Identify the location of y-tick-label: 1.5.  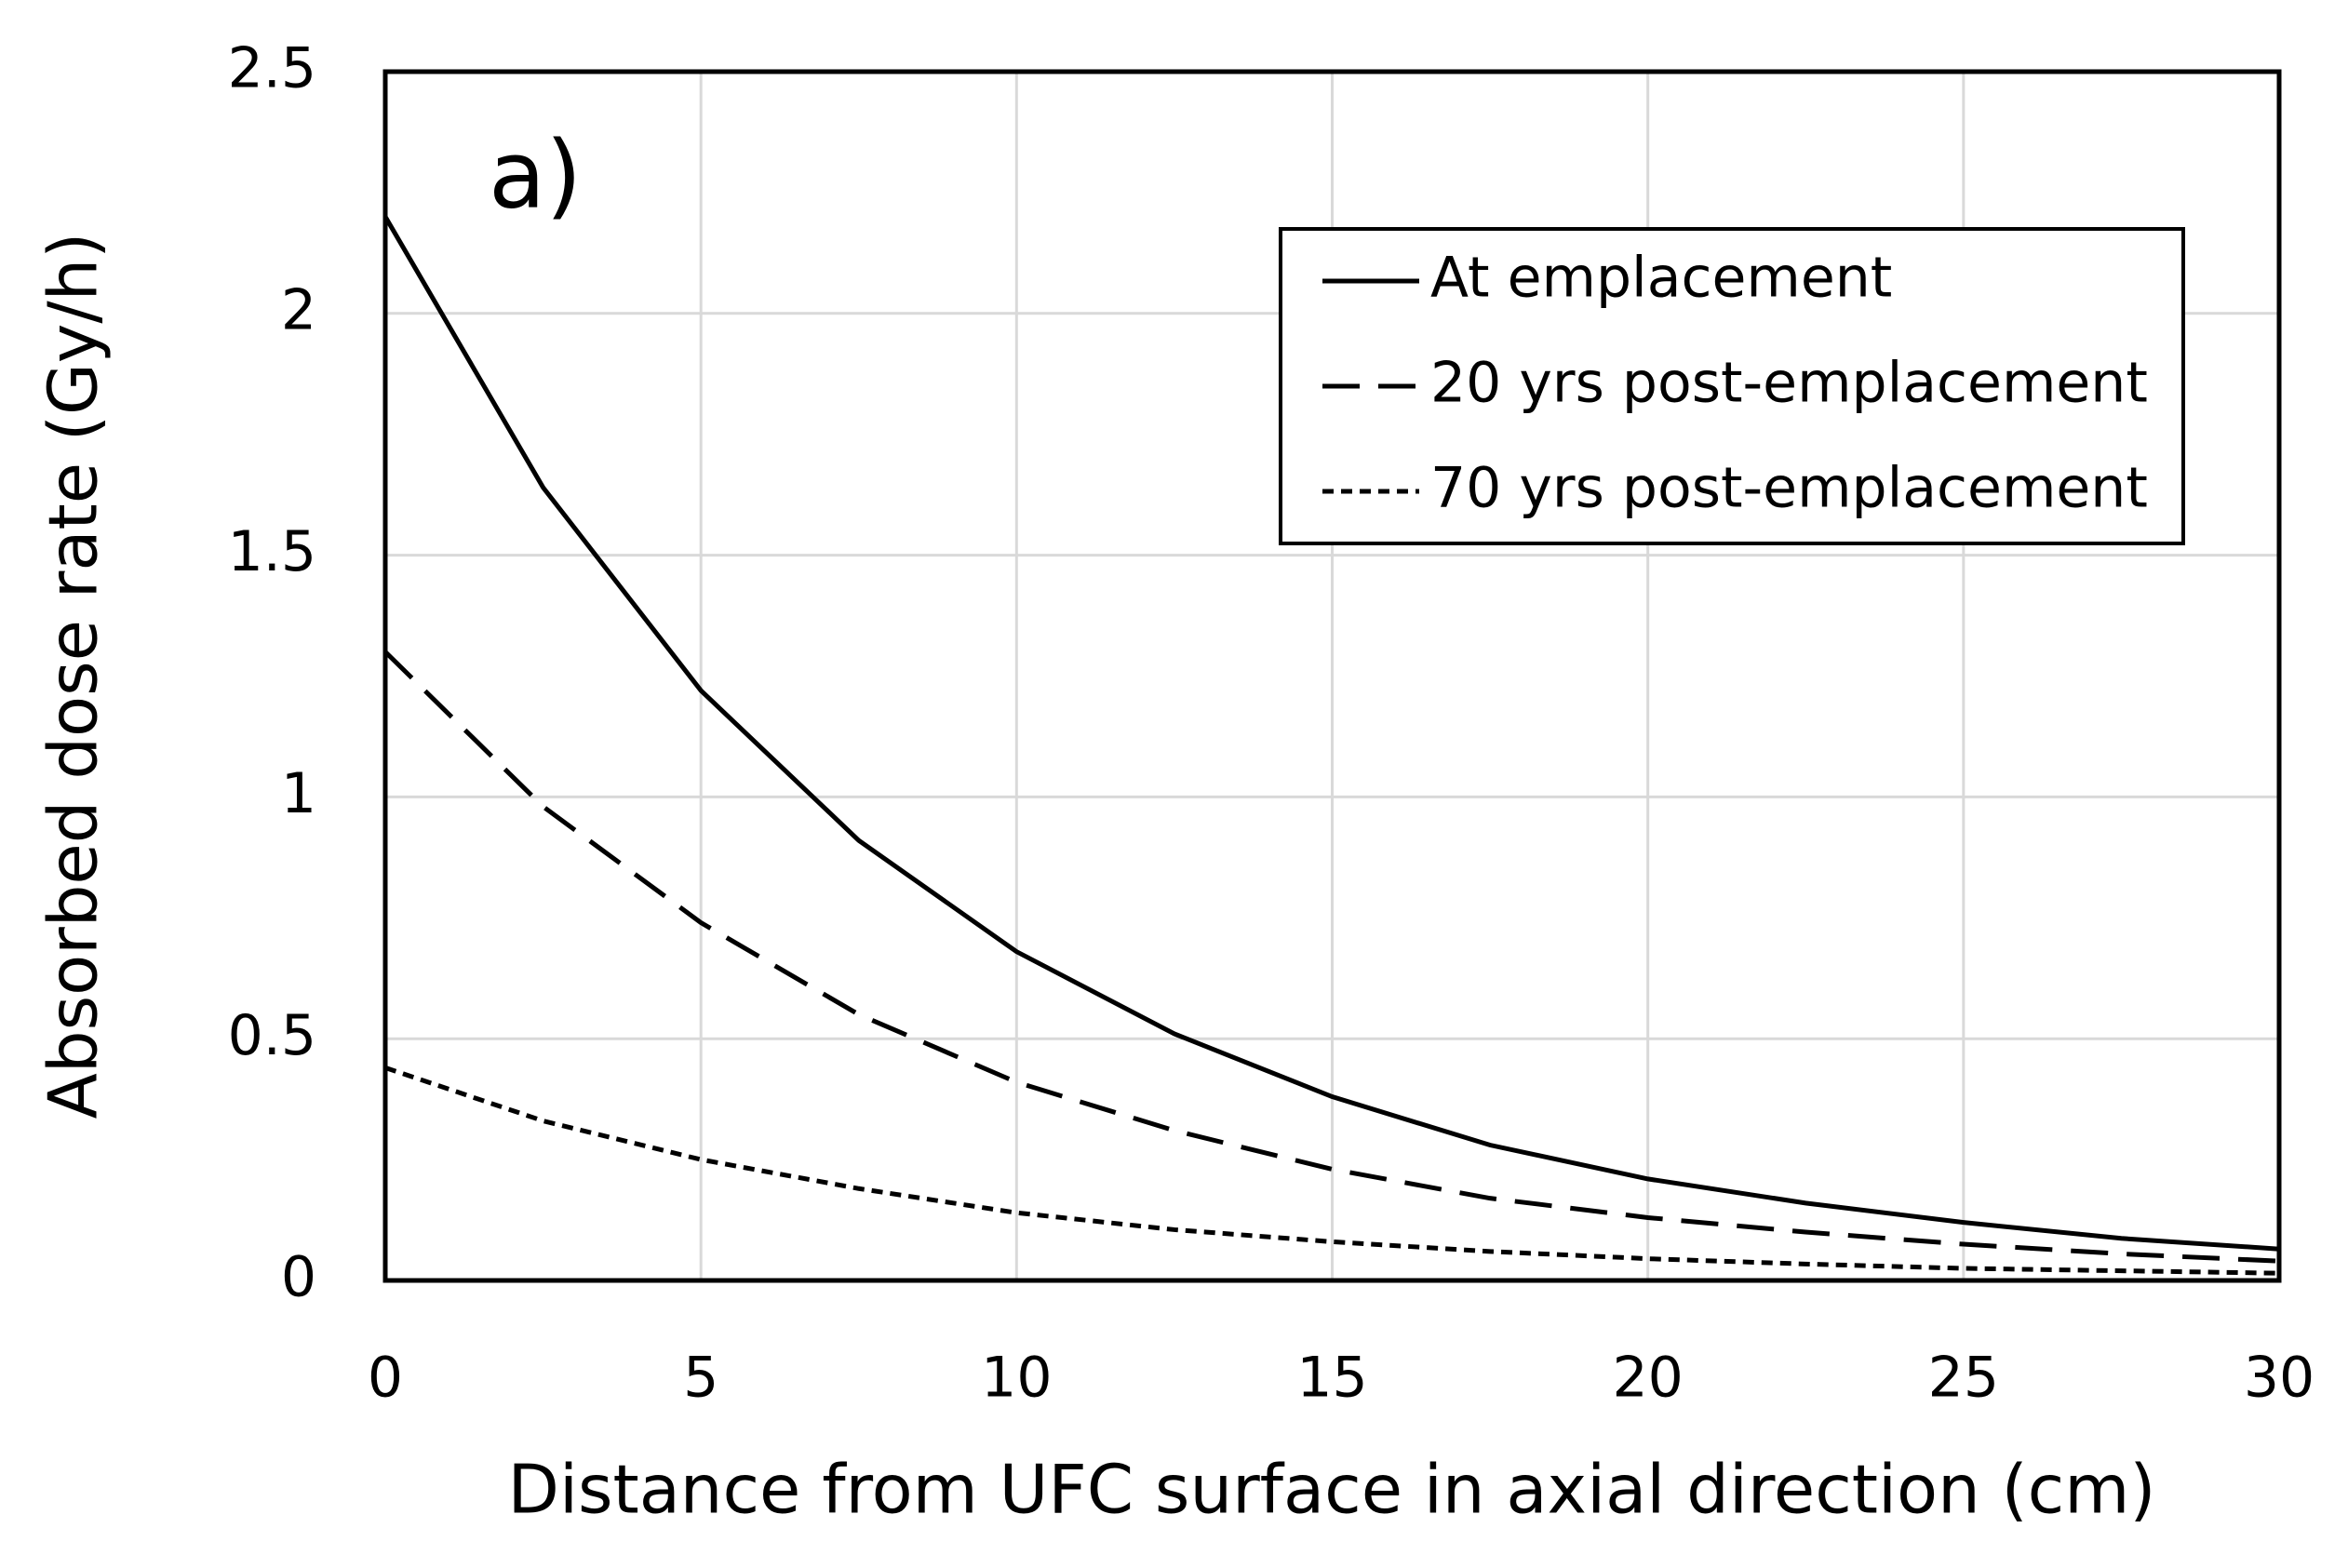
(272, 551).